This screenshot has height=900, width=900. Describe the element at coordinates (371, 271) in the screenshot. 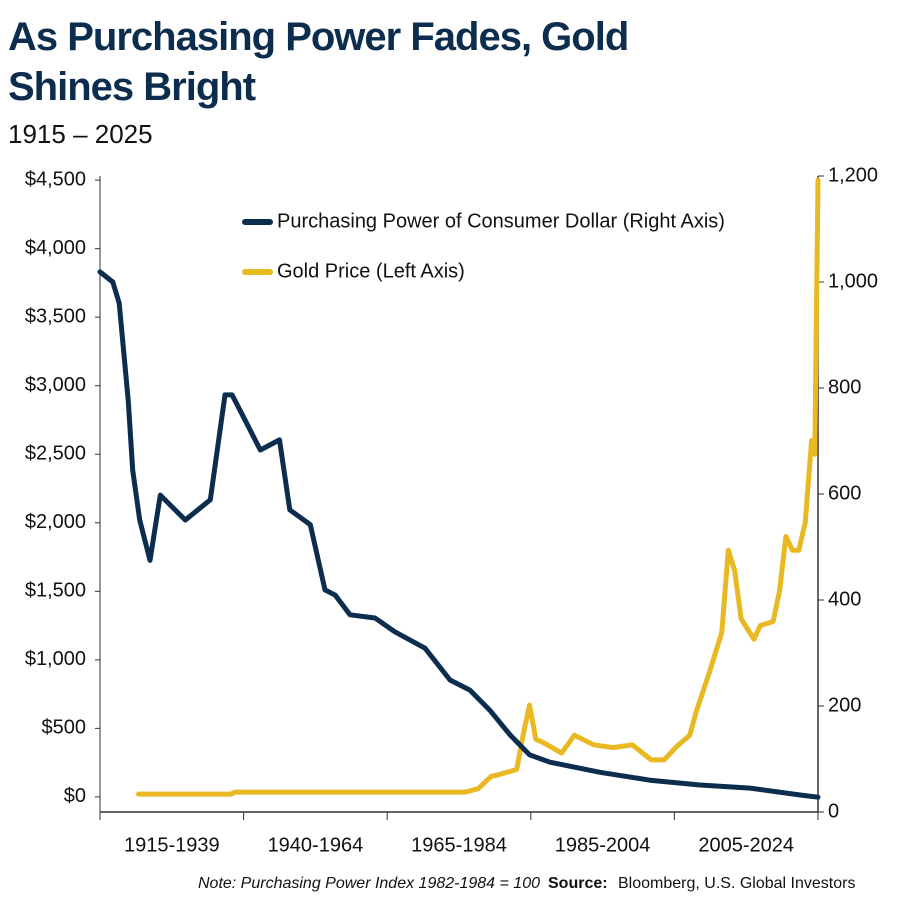

I see `legend-label: Gold Price (Left Axis)` at that location.